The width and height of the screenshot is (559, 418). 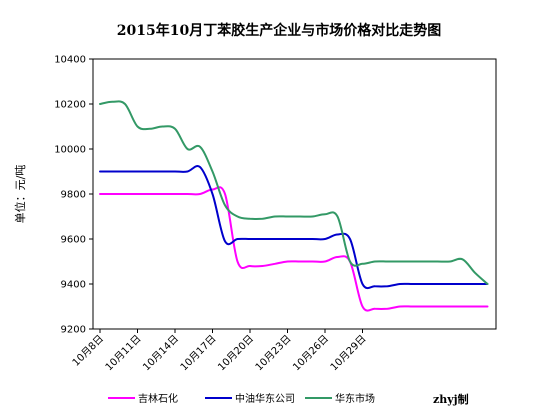 I want to click on y-tick-label: 9800, so click(x=73, y=195).